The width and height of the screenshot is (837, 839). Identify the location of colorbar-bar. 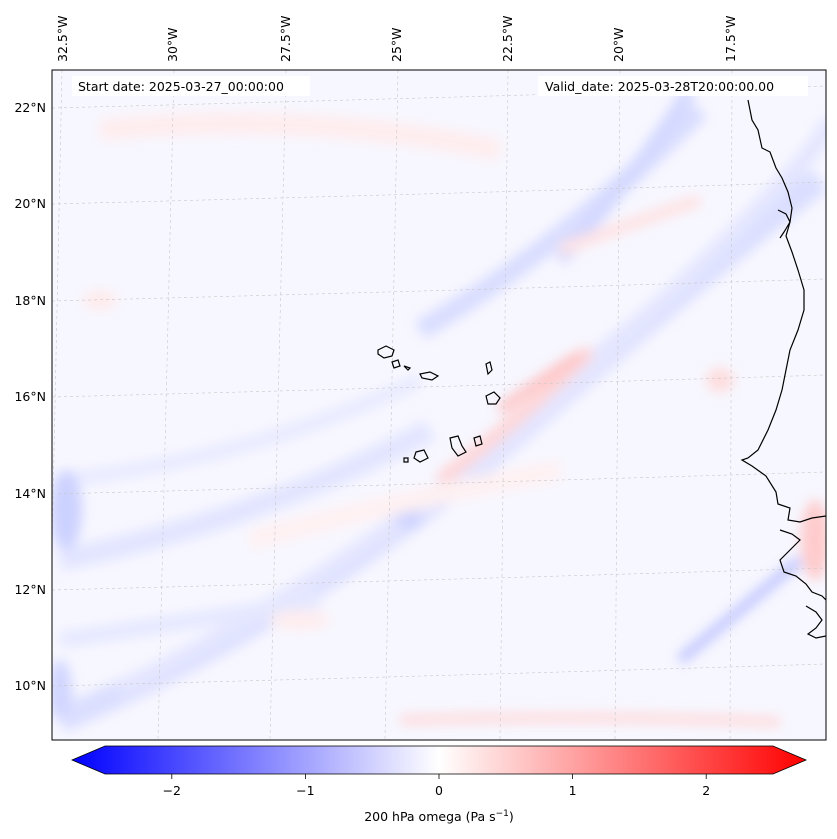
(439, 760).